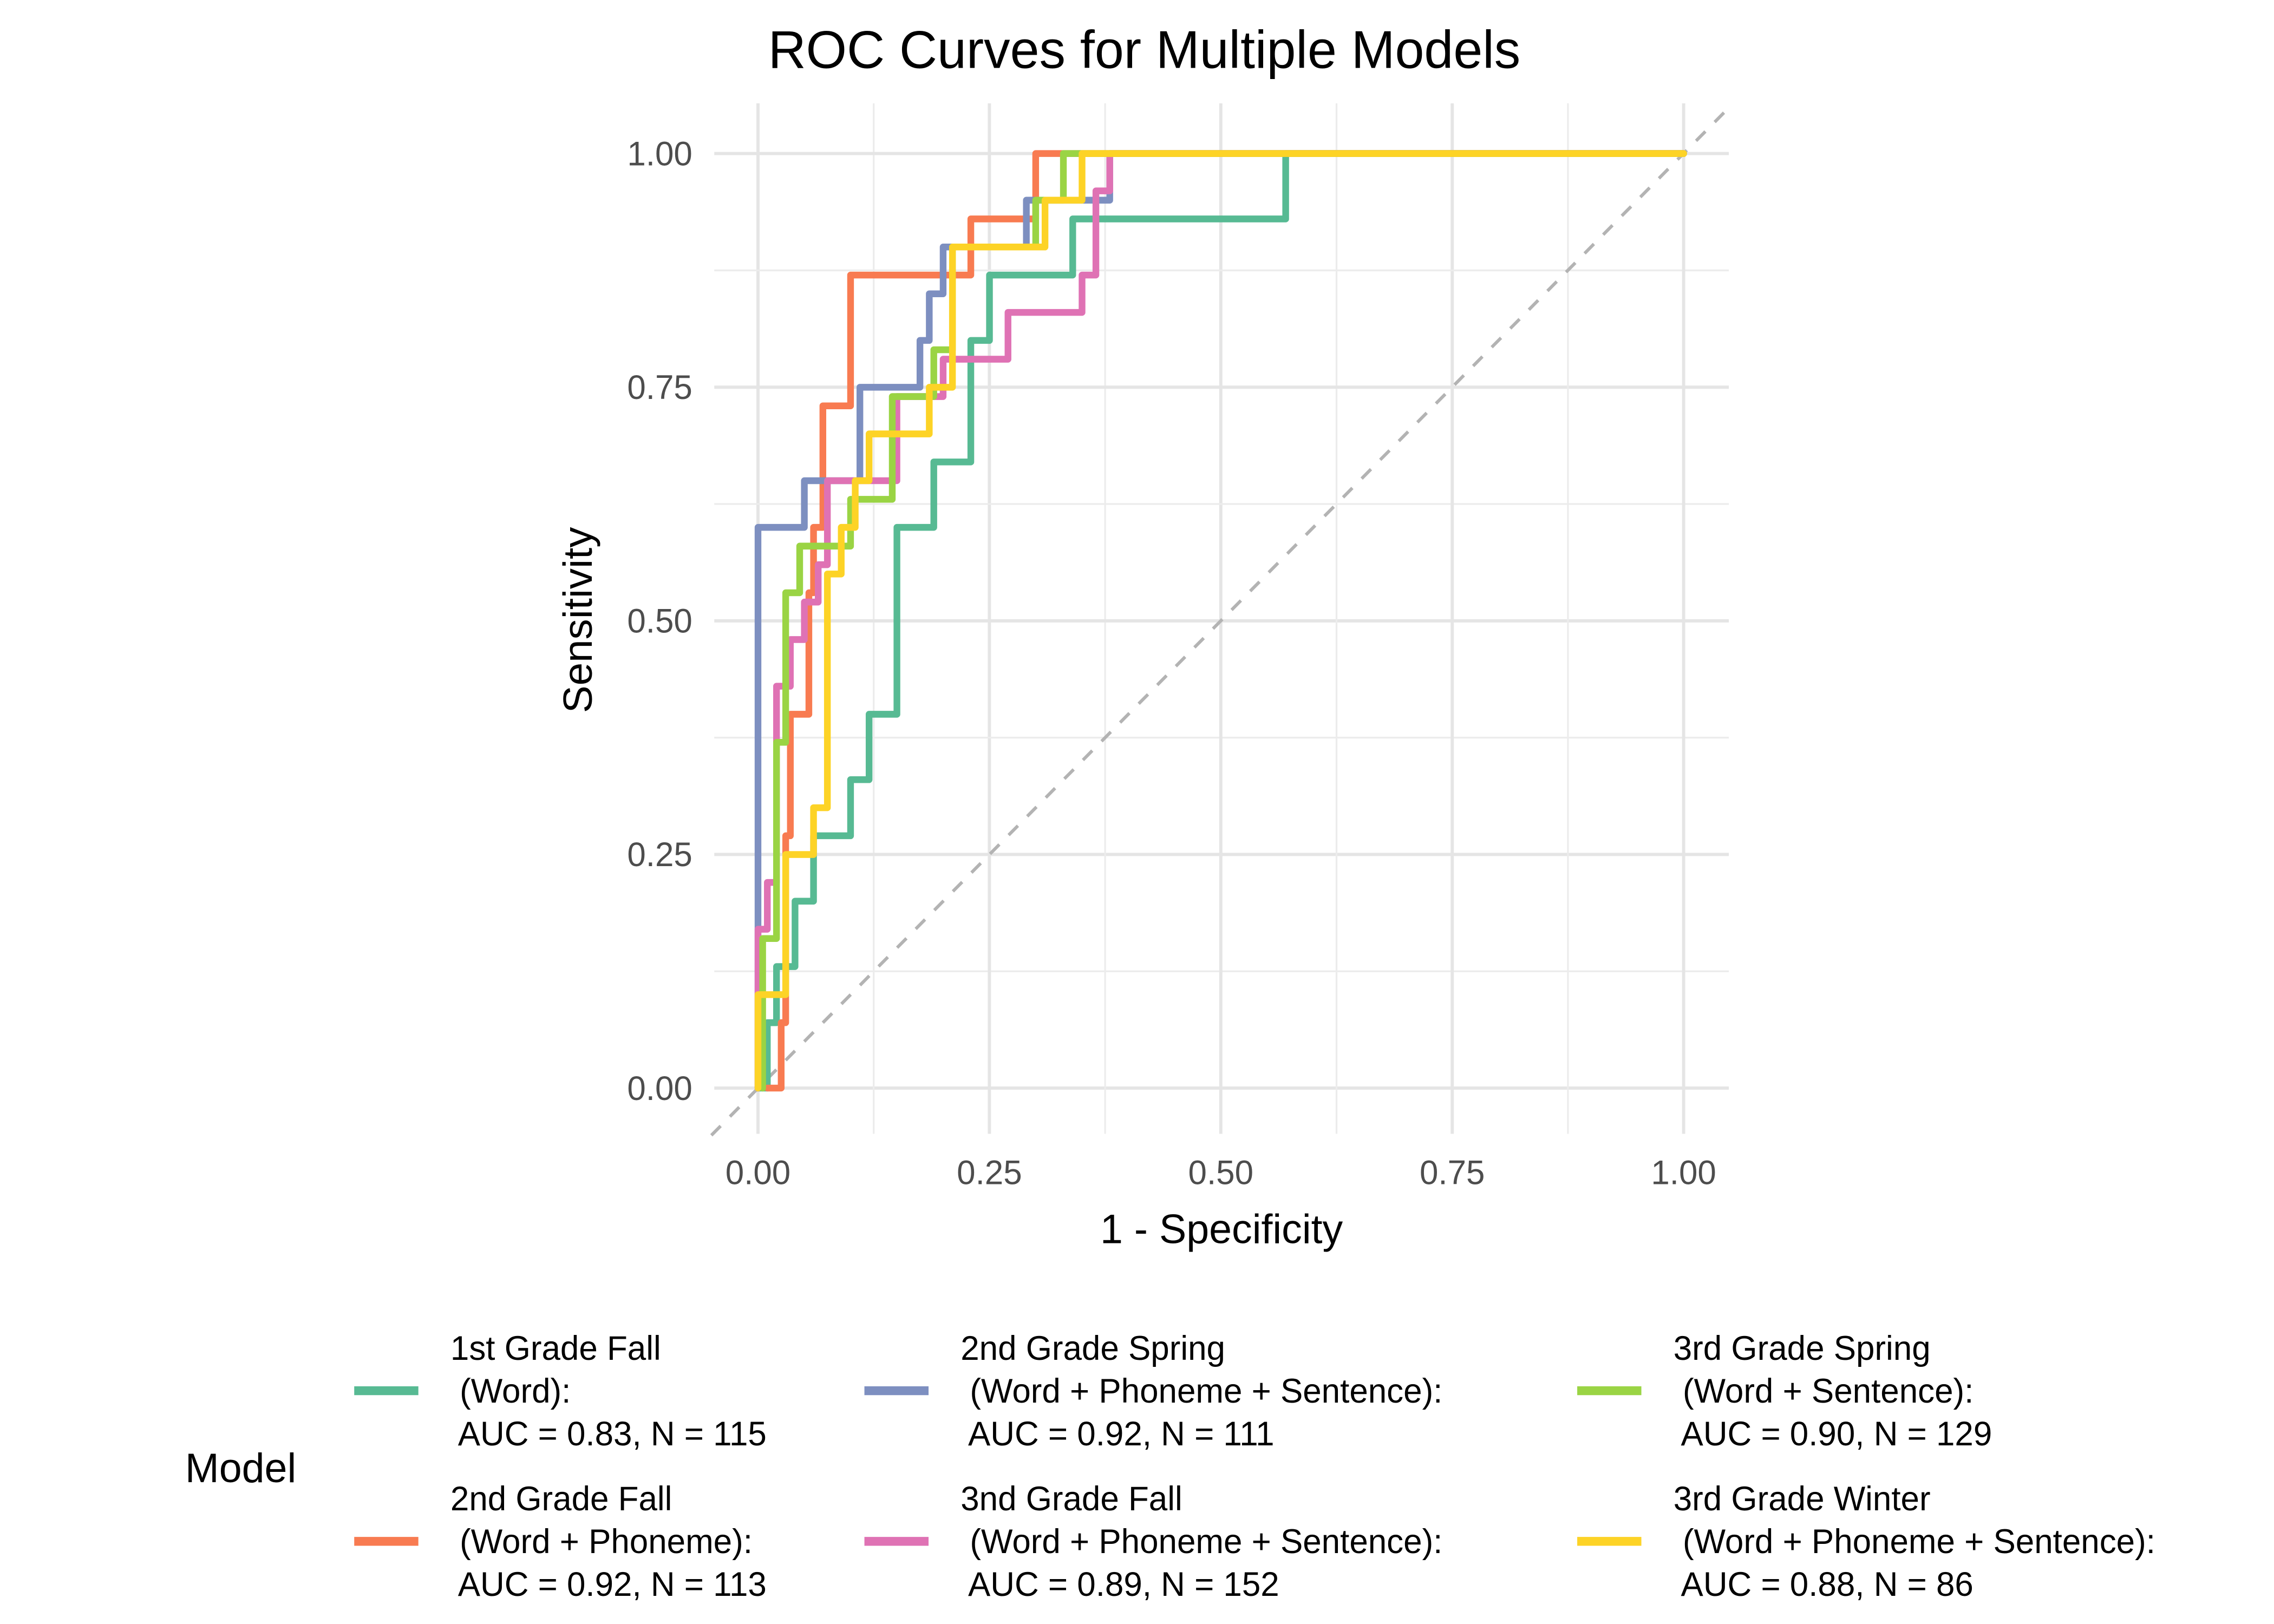 The width and height of the screenshot is (2274, 1624). What do you see at coordinates (579, 620) in the screenshot?
I see `y-axis-title: Sensitivity` at bounding box center [579, 620].